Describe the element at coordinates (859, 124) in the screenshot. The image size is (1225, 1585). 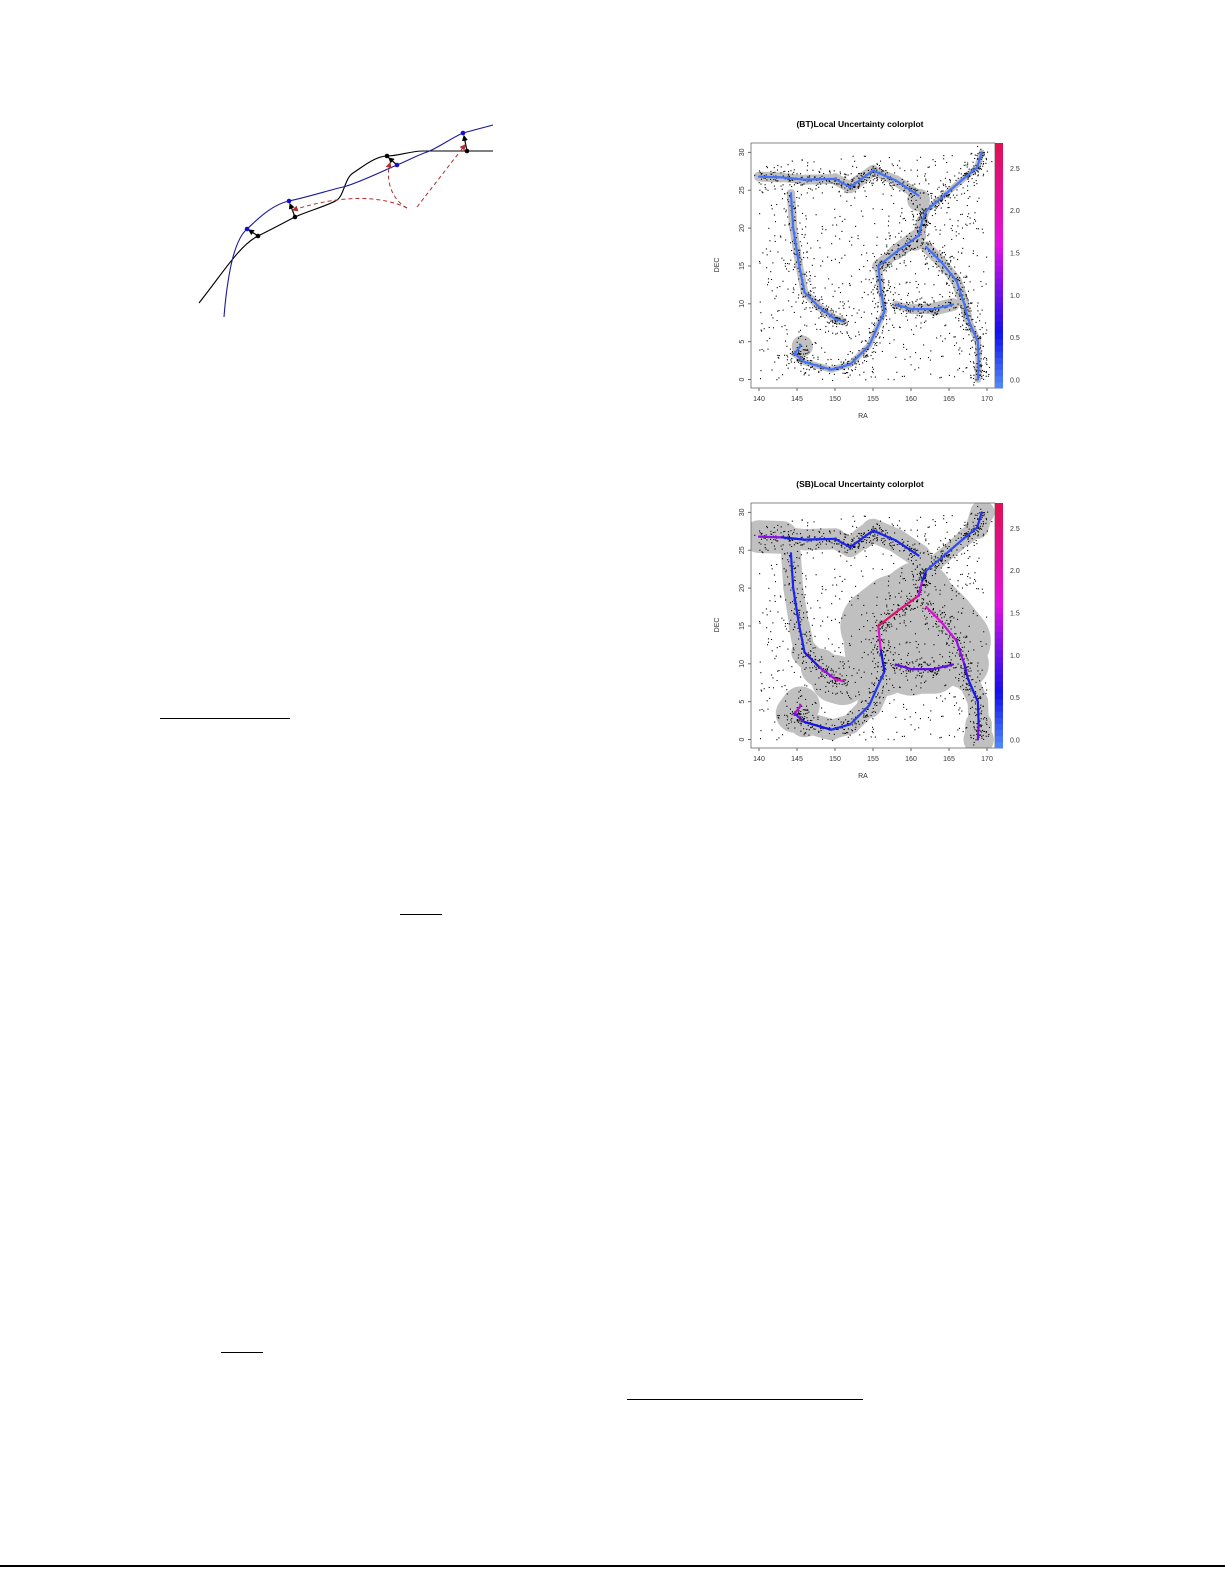
I see `chart-title: (BT)Local Uncertainty colorplot` at that location.